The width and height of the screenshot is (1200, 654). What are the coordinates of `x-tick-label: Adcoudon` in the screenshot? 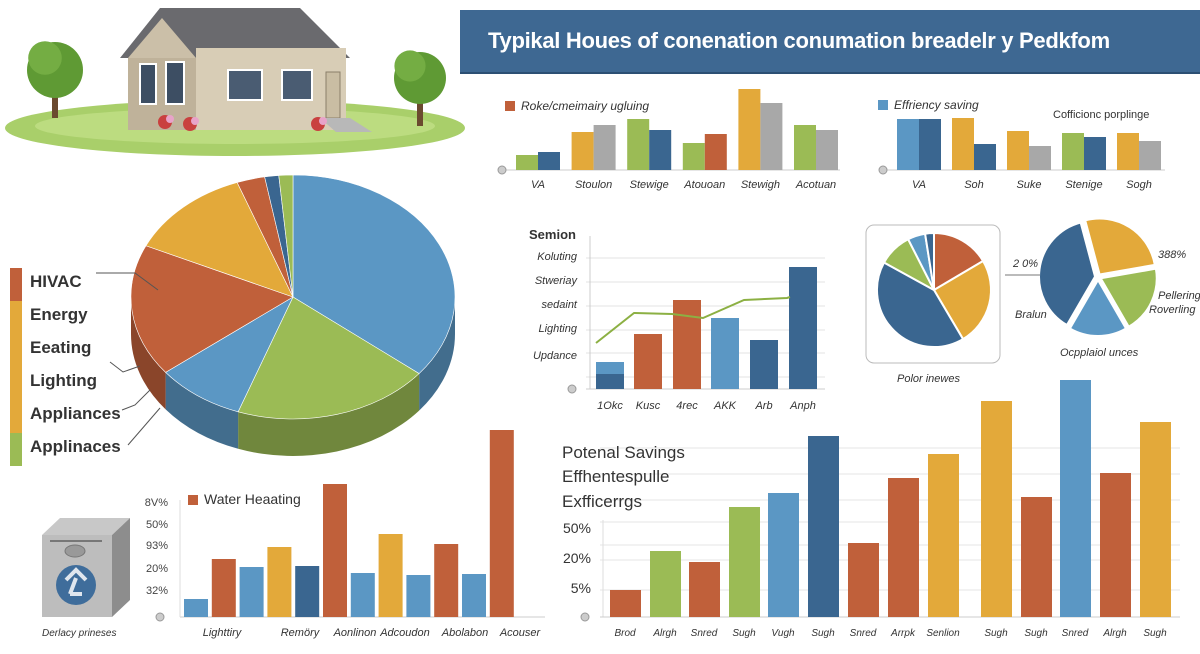 It's located at (405, 633).